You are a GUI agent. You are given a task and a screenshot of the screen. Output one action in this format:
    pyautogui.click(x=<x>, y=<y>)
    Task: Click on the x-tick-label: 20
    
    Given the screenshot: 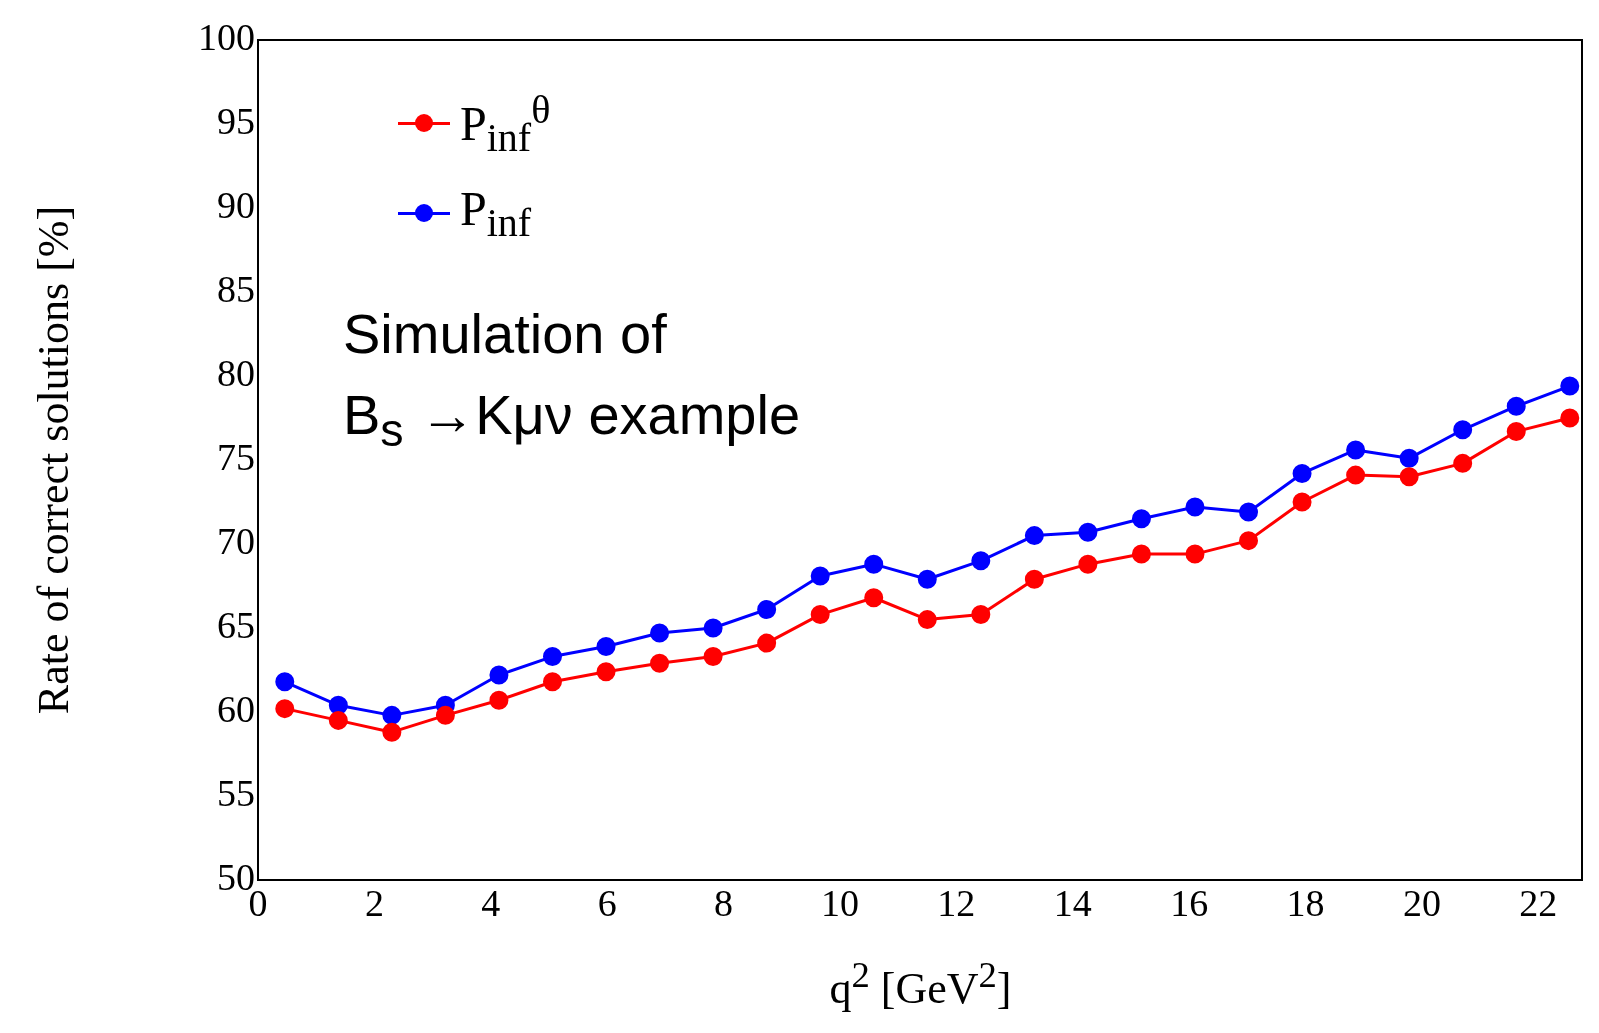 What is the action you would take?
    pyautogui.click(x=1421, y=902)
    